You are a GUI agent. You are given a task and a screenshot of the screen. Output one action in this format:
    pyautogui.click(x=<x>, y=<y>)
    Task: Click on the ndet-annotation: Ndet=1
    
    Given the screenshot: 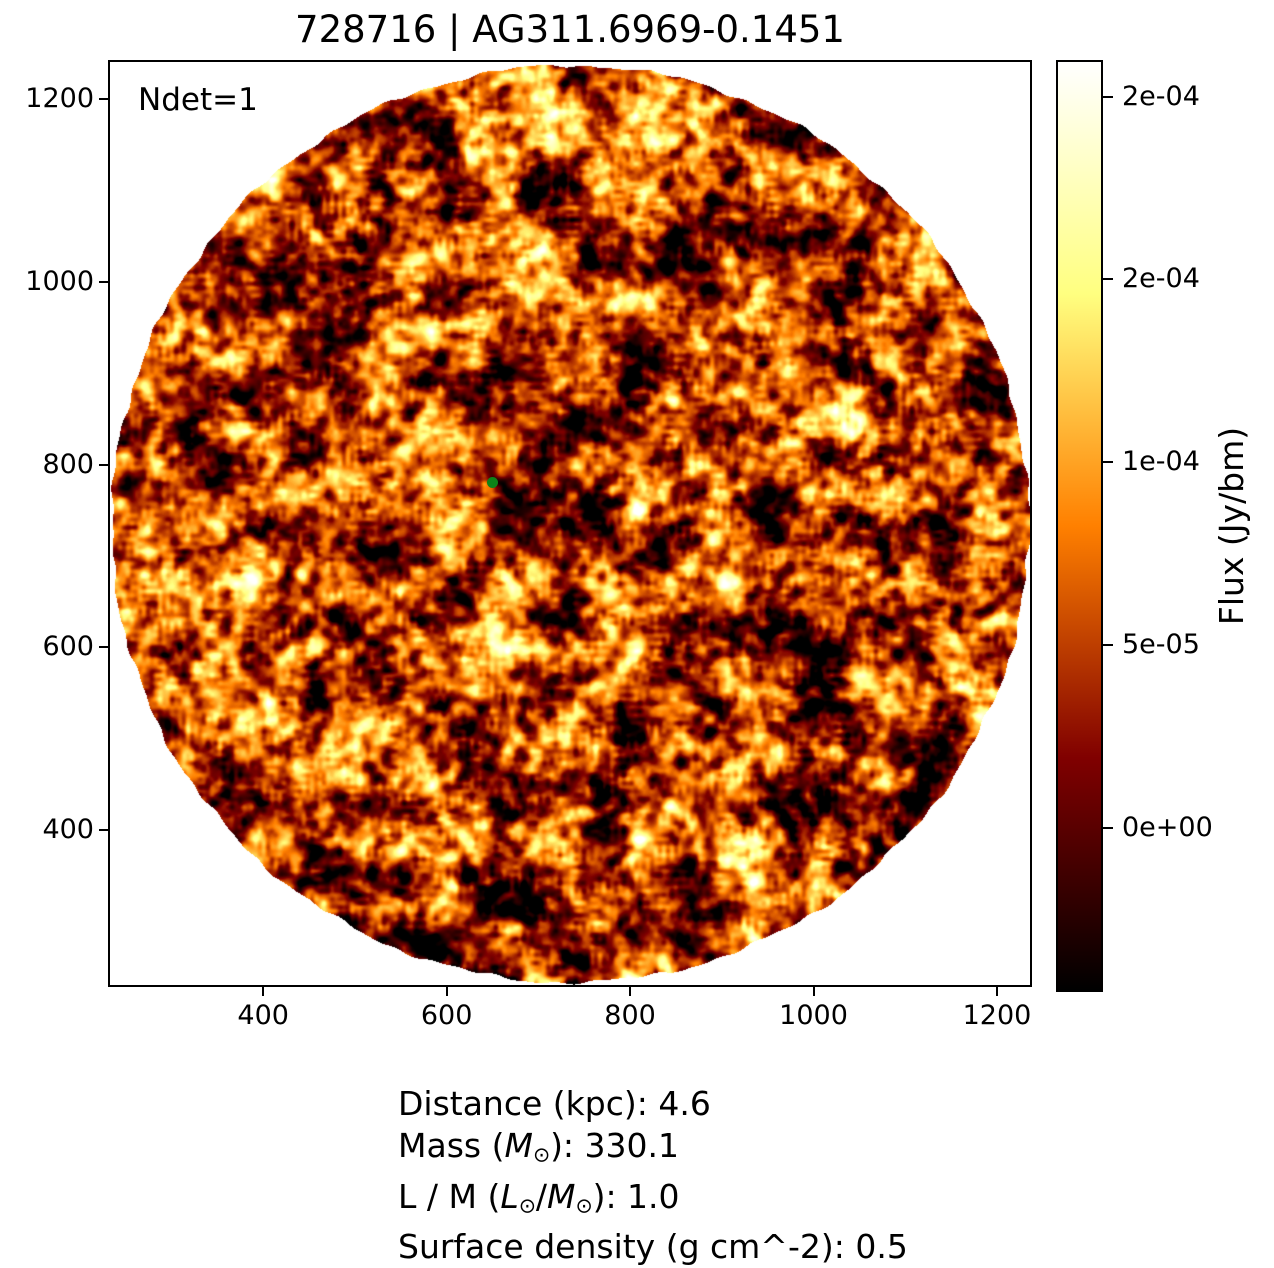 What is the action you would take?
    pyautogui.click(x=198, y=100)
    